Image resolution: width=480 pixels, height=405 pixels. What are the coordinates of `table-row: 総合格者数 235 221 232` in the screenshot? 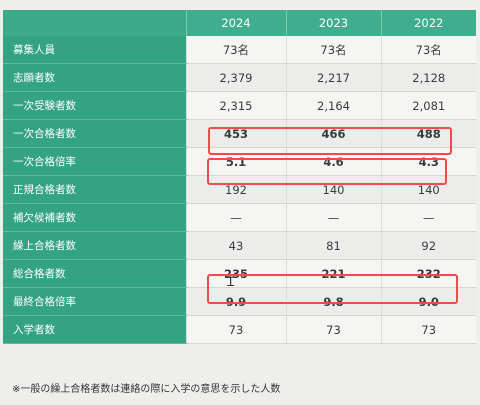 It's located at (239, 273).